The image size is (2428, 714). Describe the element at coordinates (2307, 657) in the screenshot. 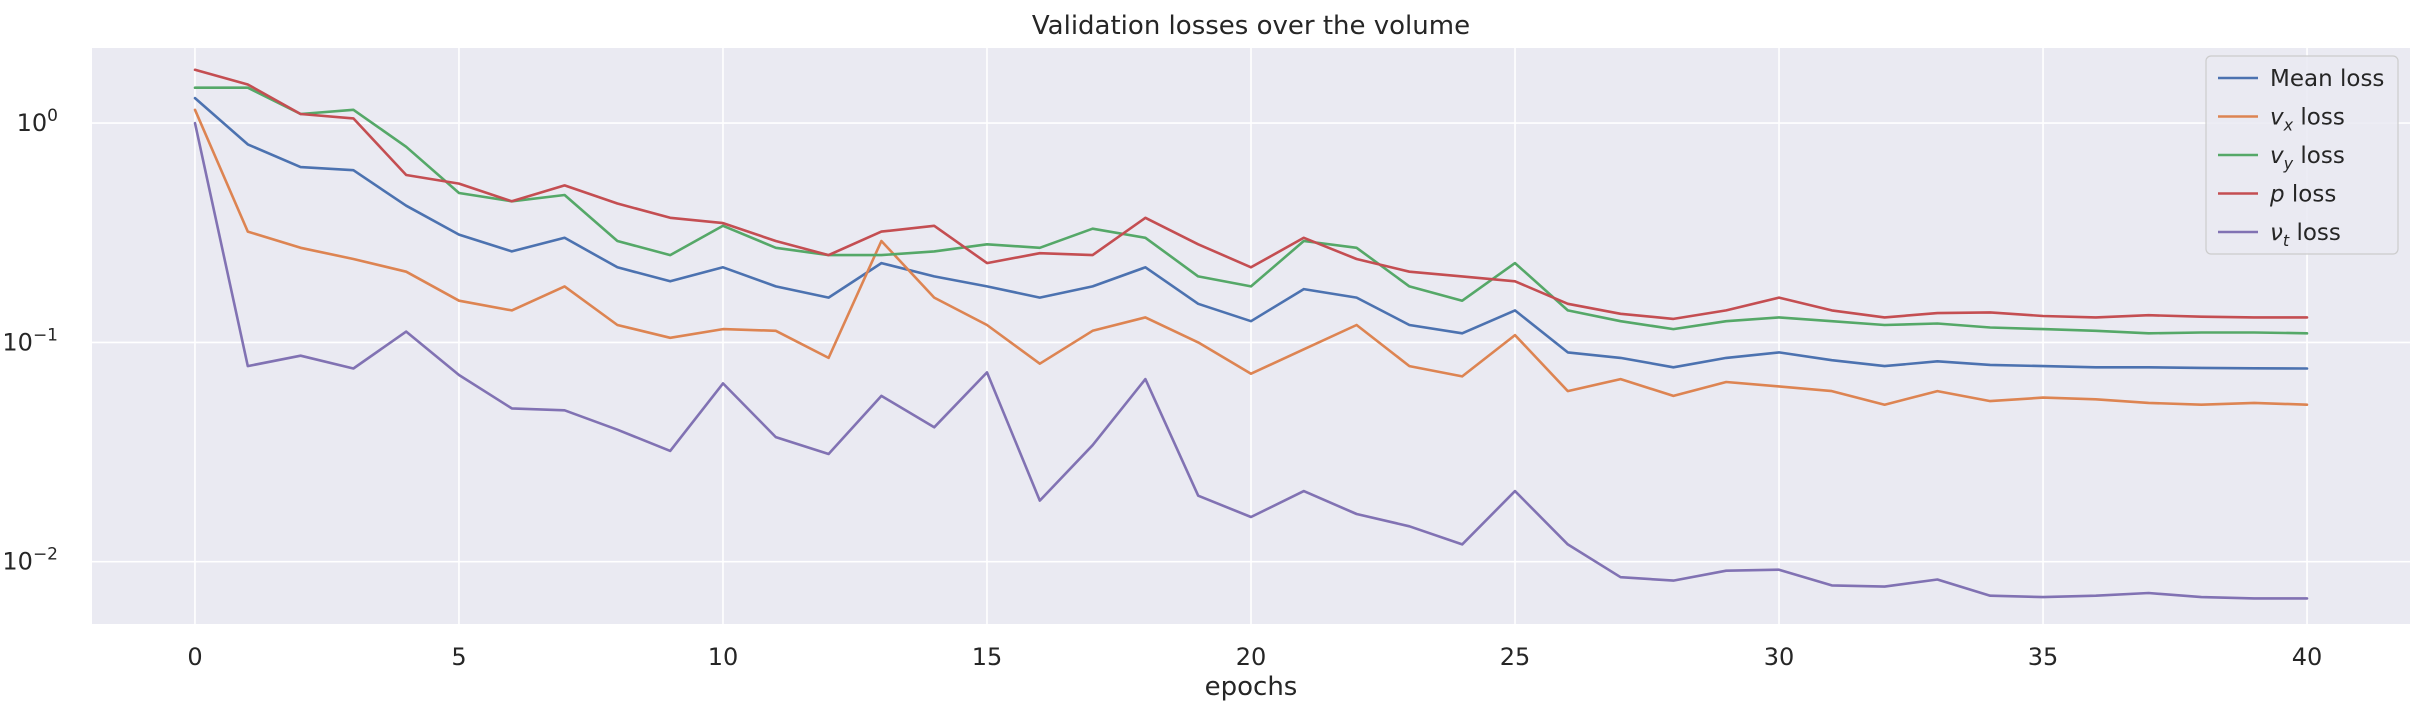

I see `x-tick-label: 40` at that location.